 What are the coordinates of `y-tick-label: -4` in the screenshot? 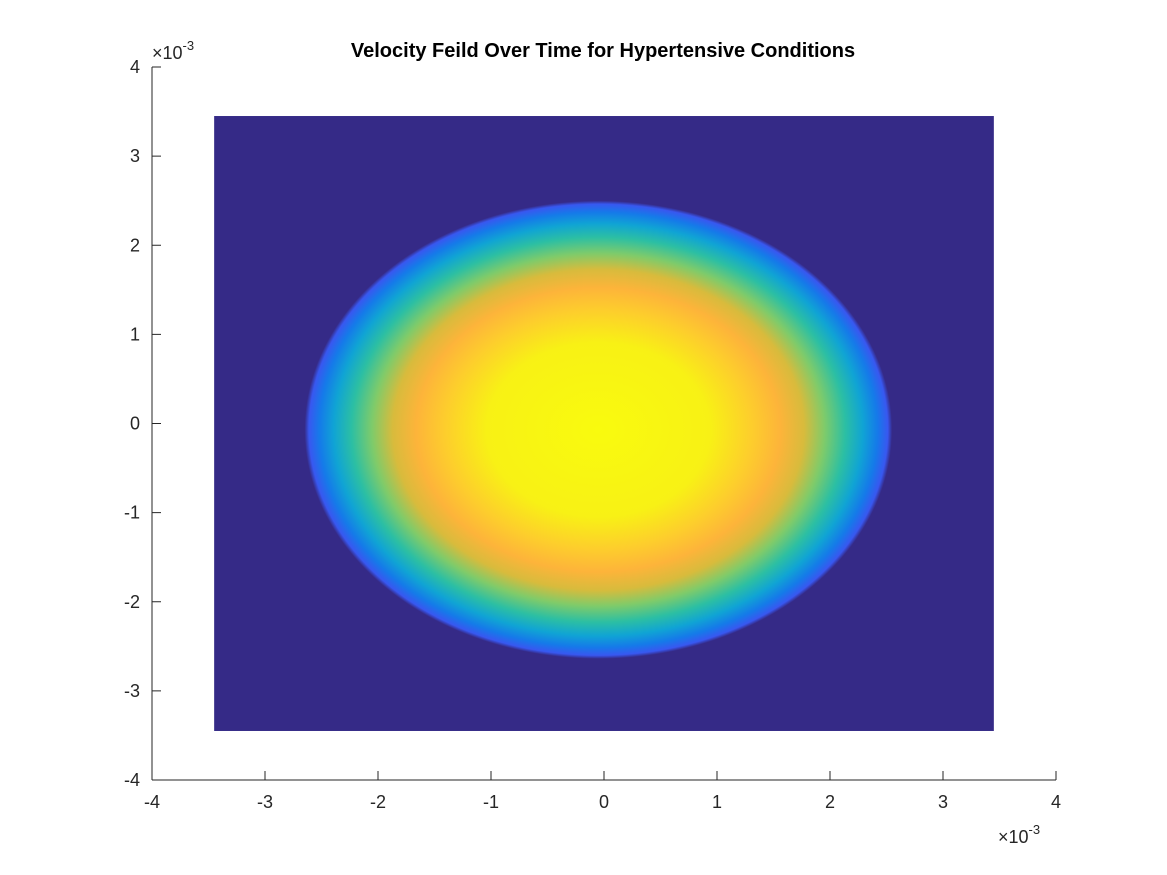 It's located at (132, 780).